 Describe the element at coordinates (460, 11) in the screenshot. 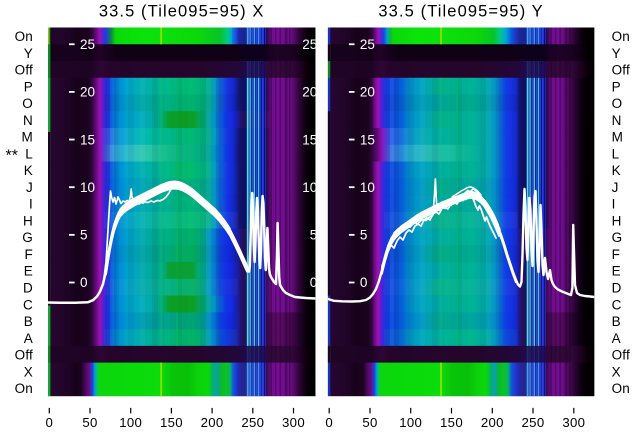

I see `svg-text: 33.5 (Tile095=95) Y` at that location.